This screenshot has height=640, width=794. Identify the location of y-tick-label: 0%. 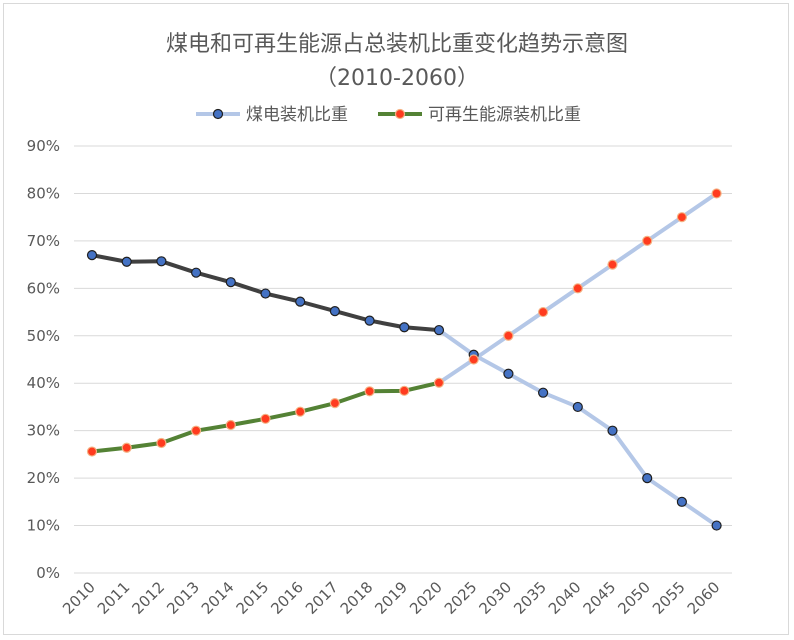
(48, 573).